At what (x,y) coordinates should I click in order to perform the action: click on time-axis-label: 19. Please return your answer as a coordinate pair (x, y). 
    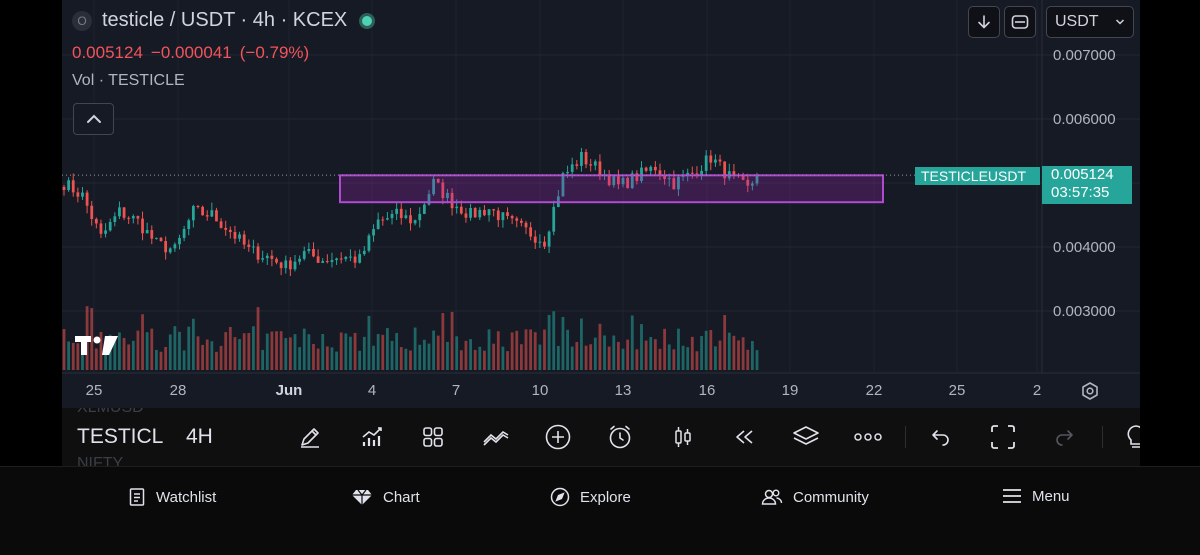
    Looking at the image, I should click on (790, 390).